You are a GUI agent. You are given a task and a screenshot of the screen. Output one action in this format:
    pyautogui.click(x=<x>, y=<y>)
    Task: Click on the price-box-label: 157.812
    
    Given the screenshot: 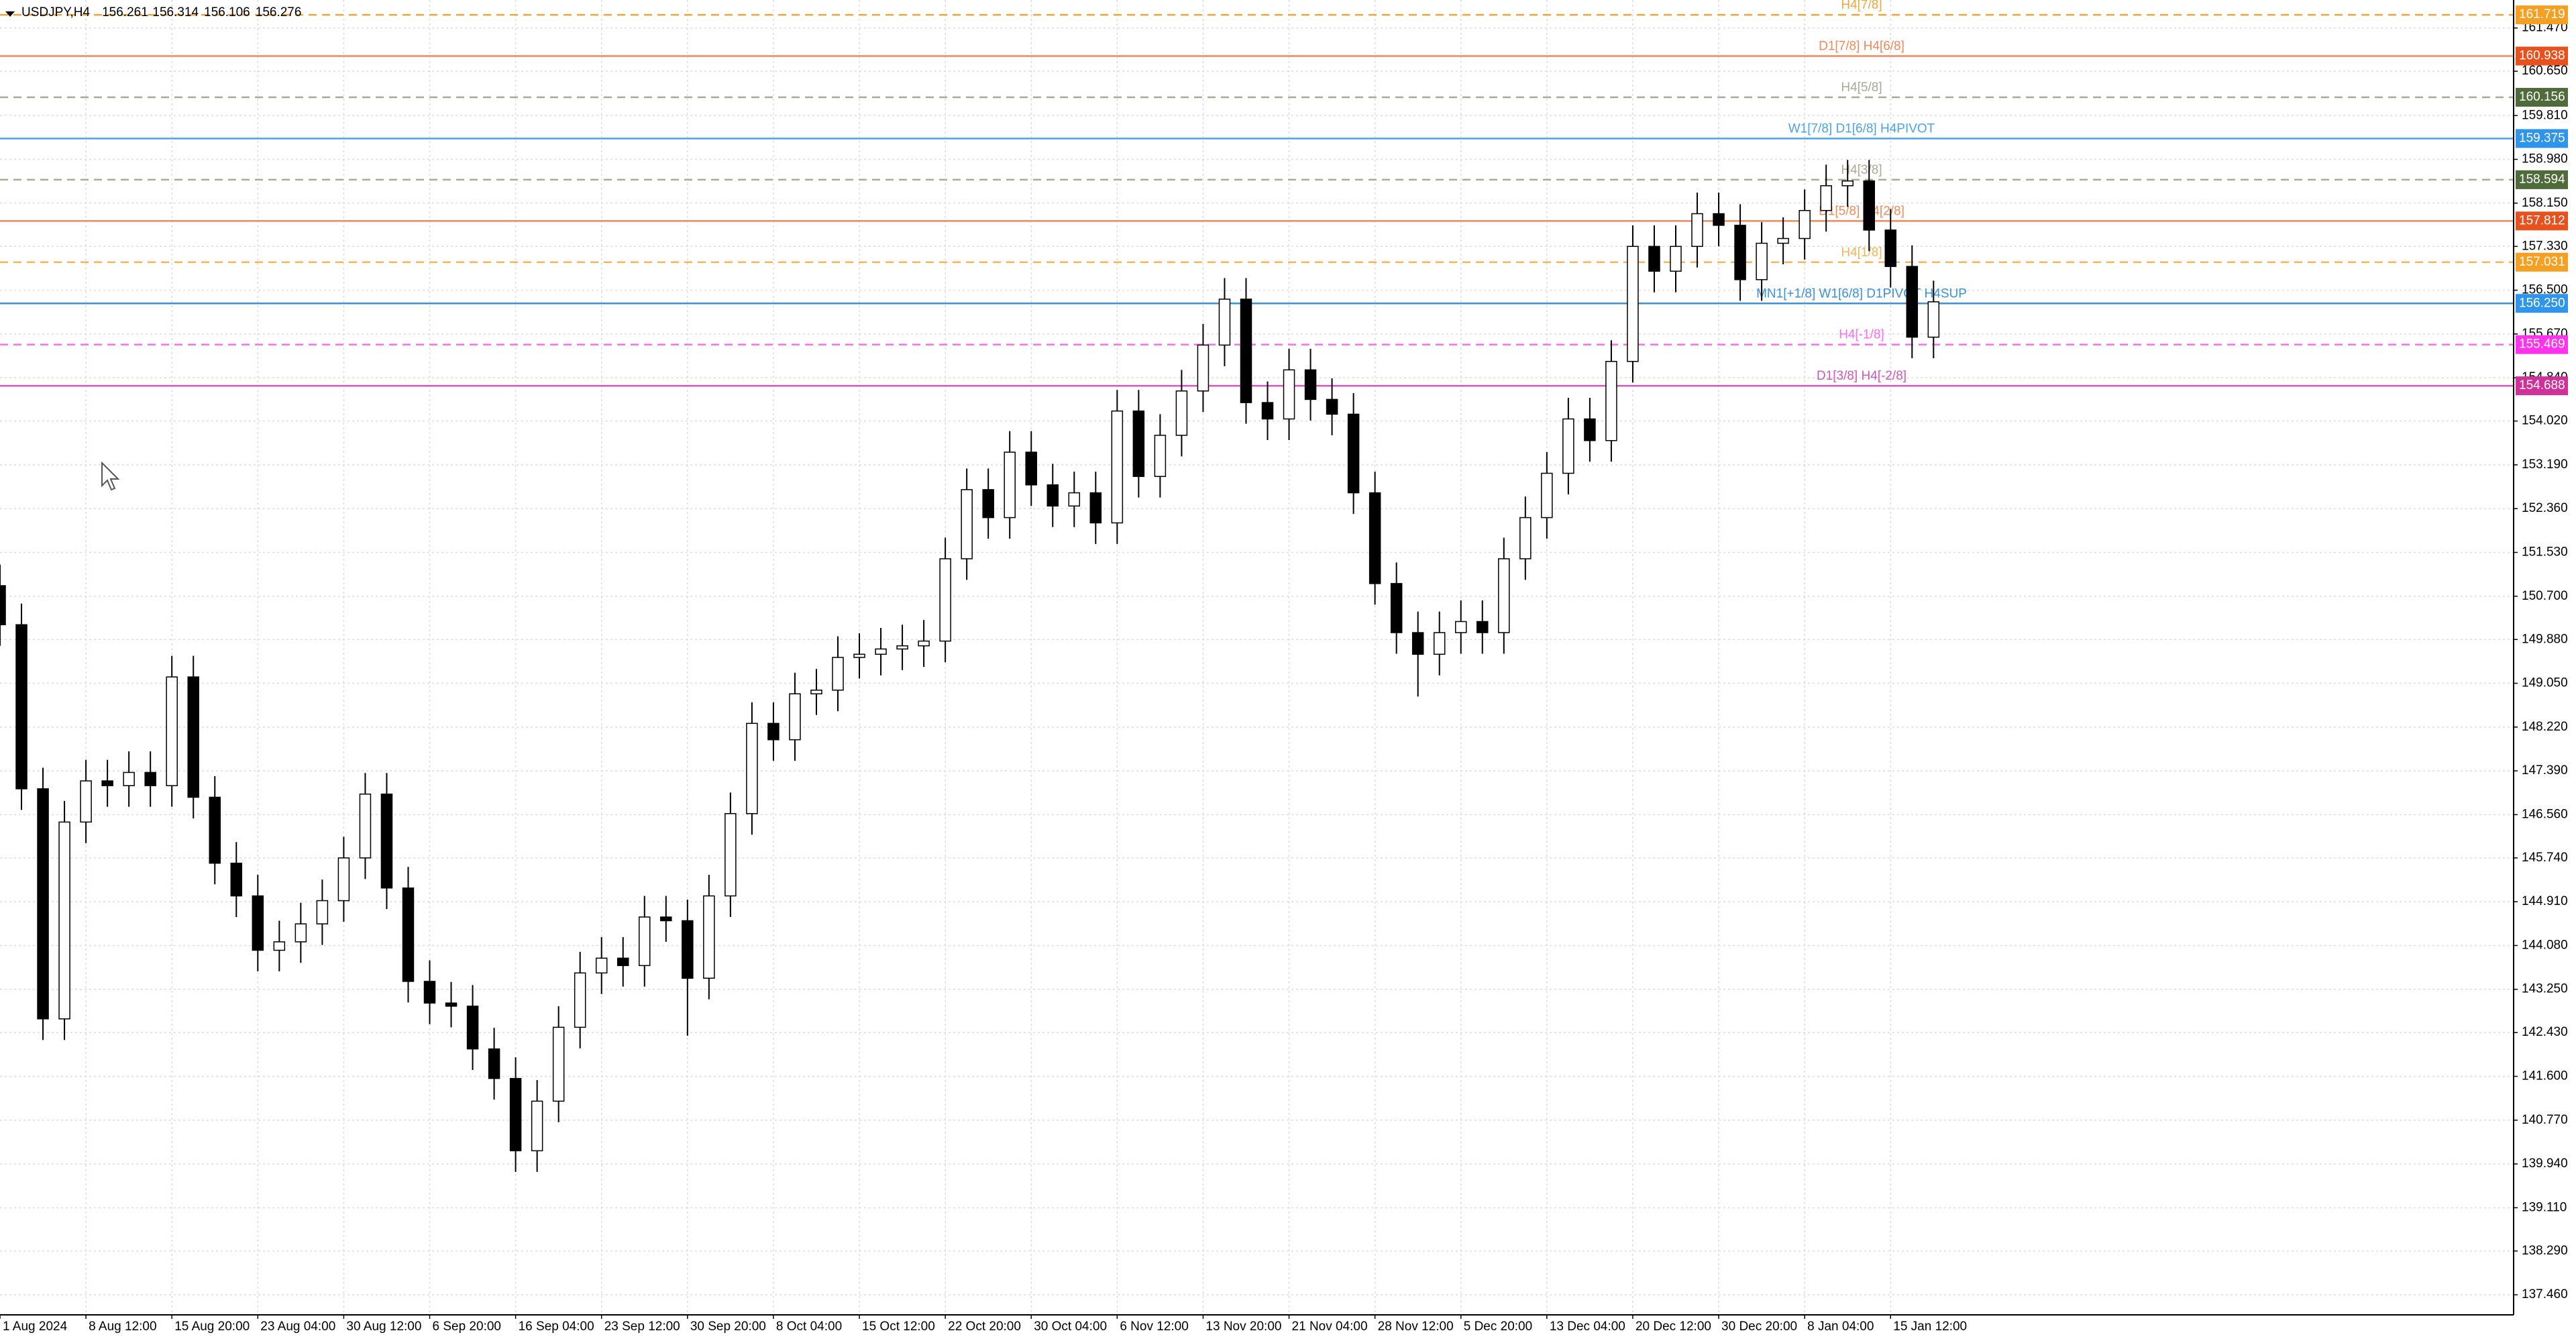 What is the action you would take?
    pyautogui.click(x=2542, y=220)
    